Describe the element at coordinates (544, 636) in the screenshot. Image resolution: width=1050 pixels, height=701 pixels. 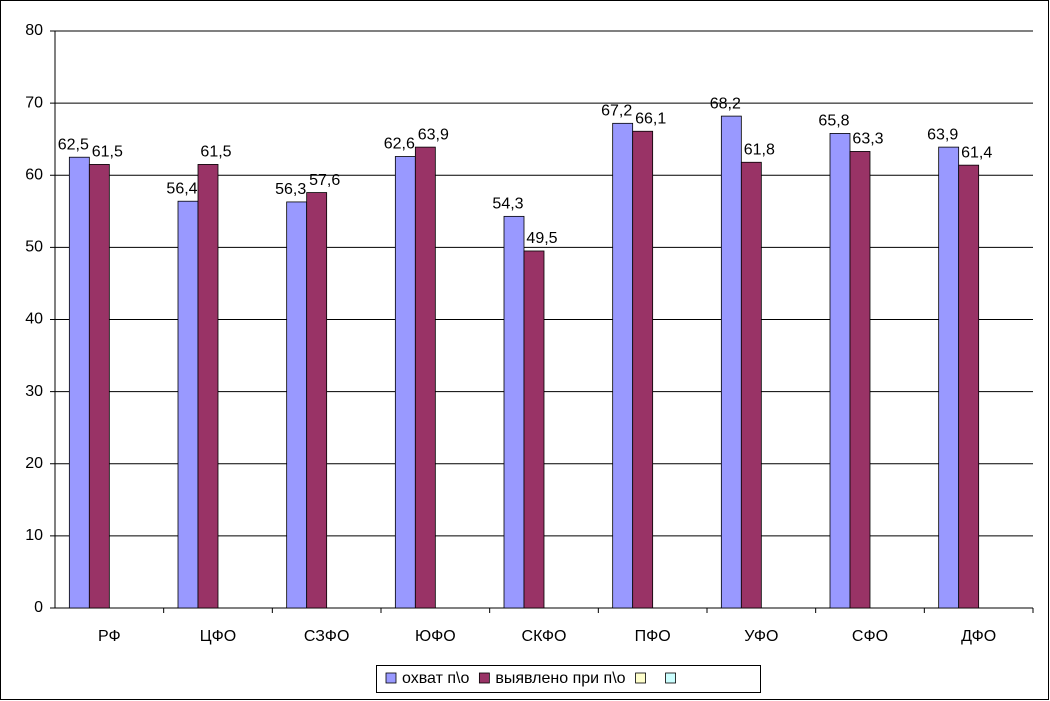
I see `x-tick-label: СКФО` at that location.